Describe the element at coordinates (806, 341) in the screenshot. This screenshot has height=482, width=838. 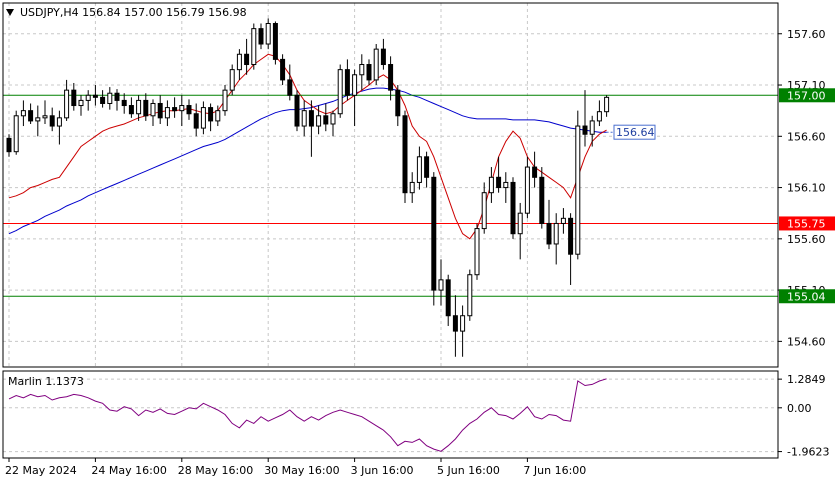
I see `y-tick-label: 154.60` at that location.